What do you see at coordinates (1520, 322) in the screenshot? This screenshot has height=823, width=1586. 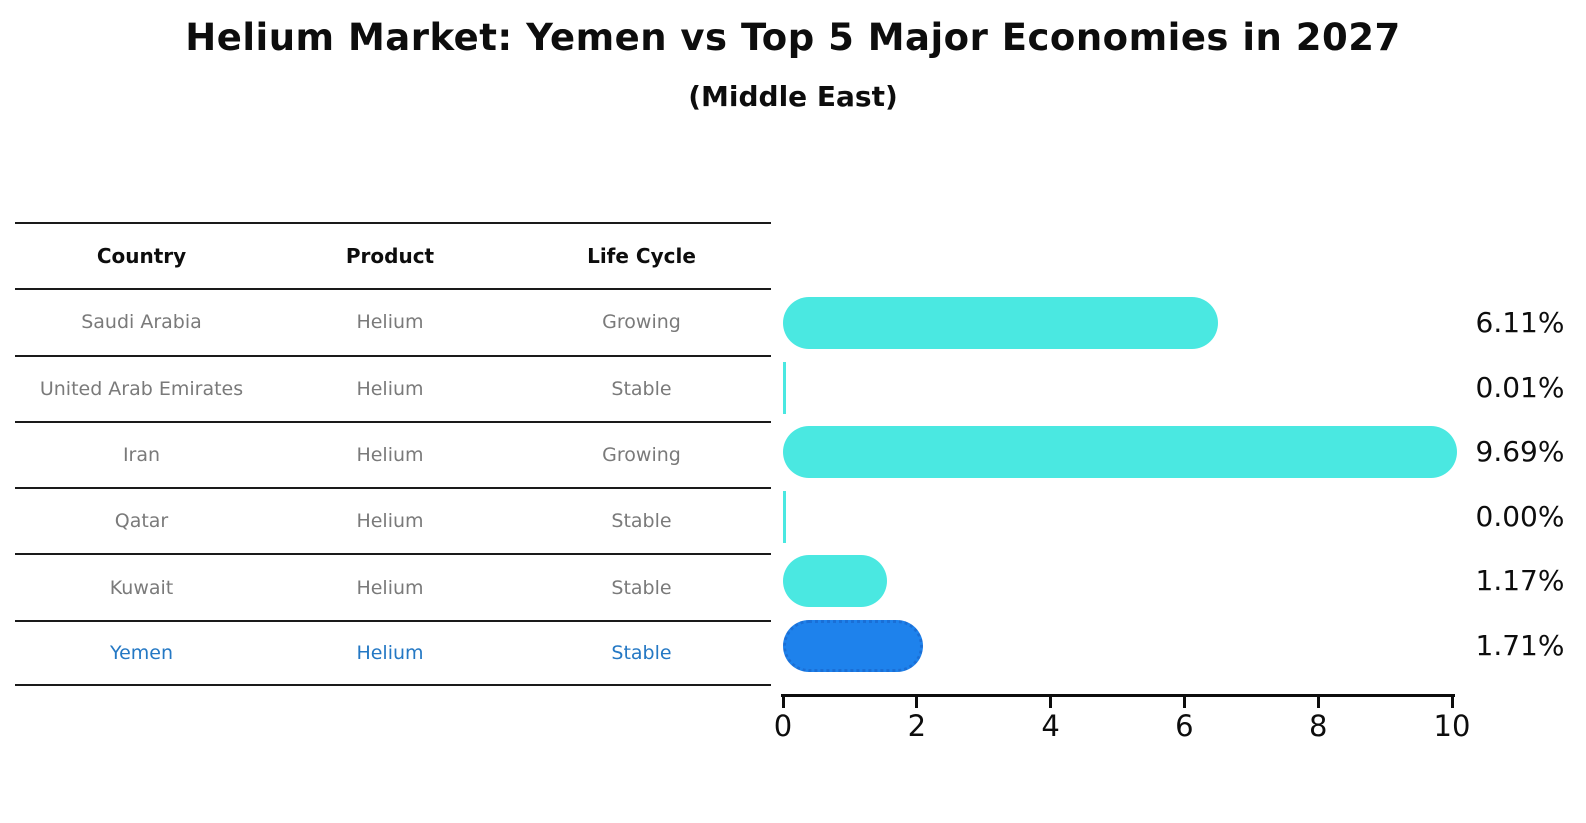 I see `value-label-saudi-arabia: 6.11%` at bounding box center [1520, 322].